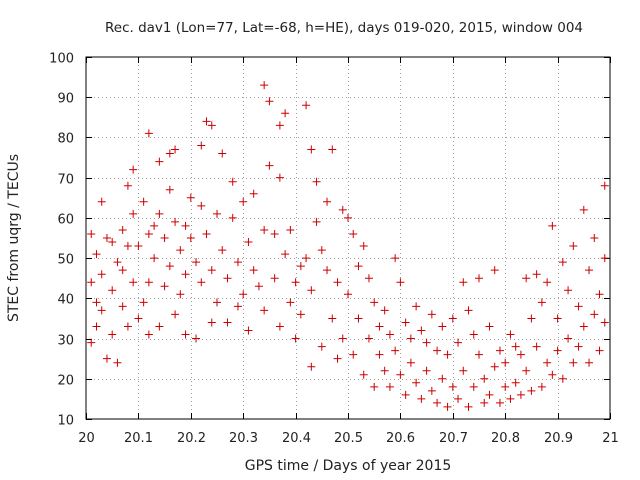 Image resolution: width=640 pixels, height=480 pixels. What do you see at coordinates (65, 341) in the screenshot?
I see `y-tick-label: 30` at bounding box center [65, 341].